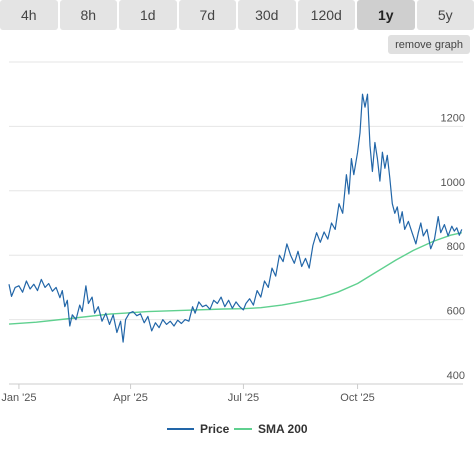 The image size is (474, 455). I want to click on timeframe-tabs: 4h 8h 1d 7d 30d 120d 1y 5y, so click(237, 15).